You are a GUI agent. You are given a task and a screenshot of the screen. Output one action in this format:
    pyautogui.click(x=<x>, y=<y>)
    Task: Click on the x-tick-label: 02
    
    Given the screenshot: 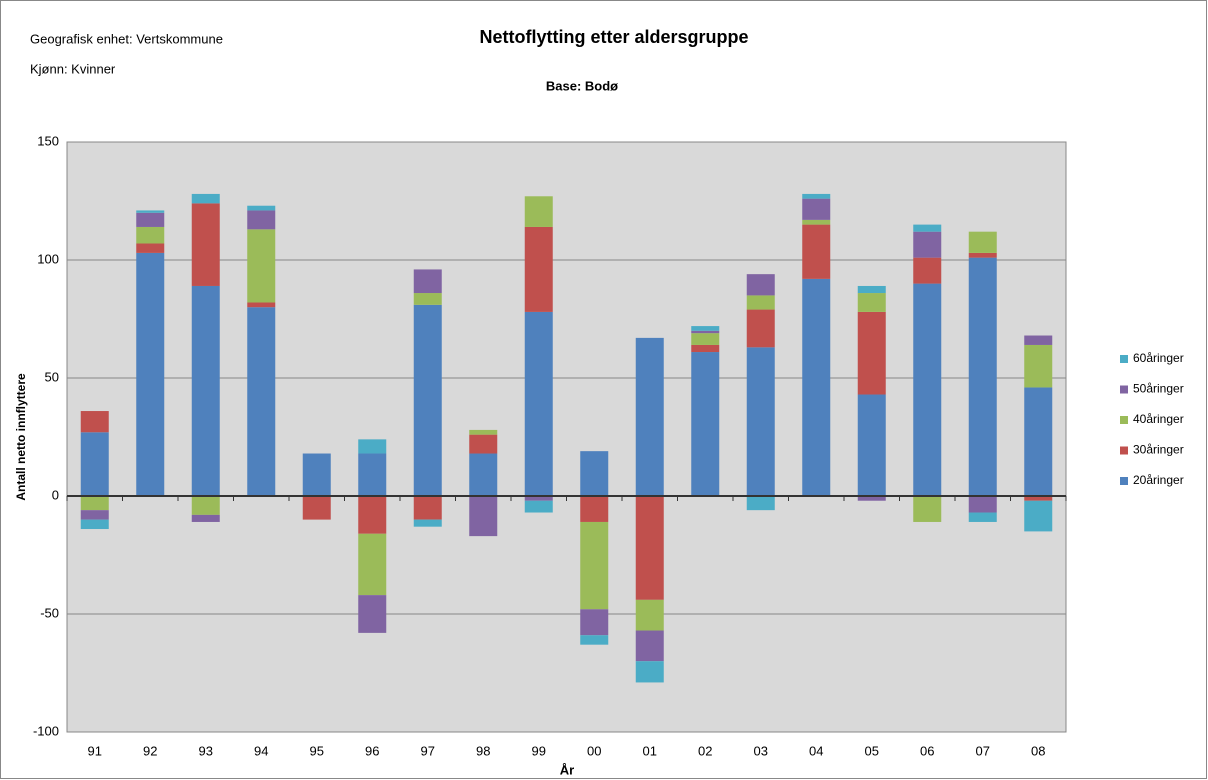 What is the action you would take?
    pyautogui.click(x=705, y=750)
    